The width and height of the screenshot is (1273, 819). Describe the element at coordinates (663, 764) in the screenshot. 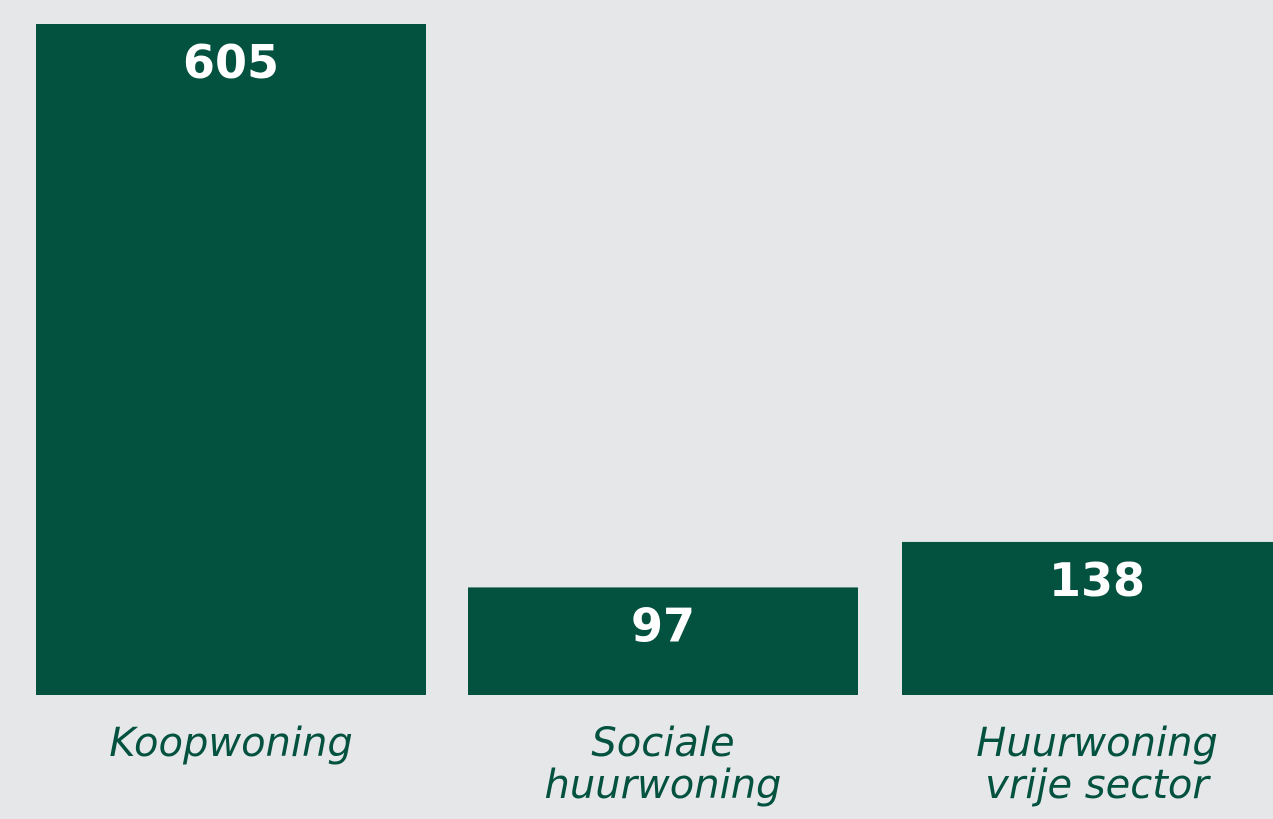

I see `category-label: Sociale huurwoning` at that location.